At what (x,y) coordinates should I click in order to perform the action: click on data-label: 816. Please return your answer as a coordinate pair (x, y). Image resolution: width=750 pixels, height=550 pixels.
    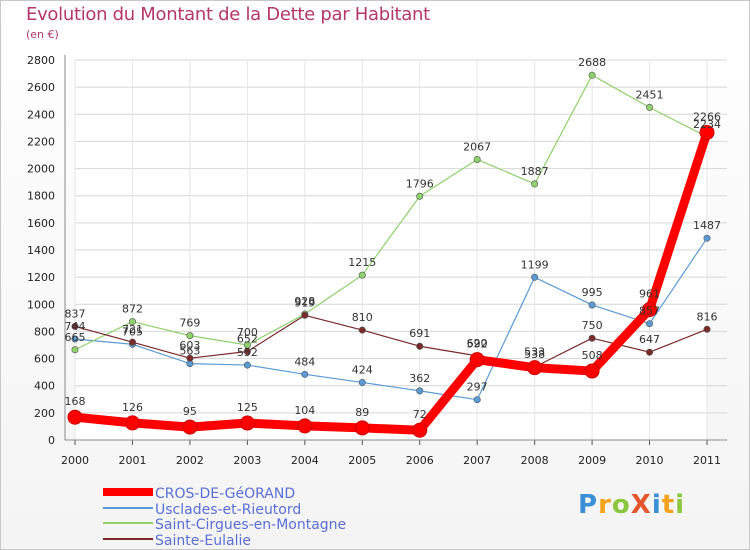
    Looking at the image, I should click on (707, 316).